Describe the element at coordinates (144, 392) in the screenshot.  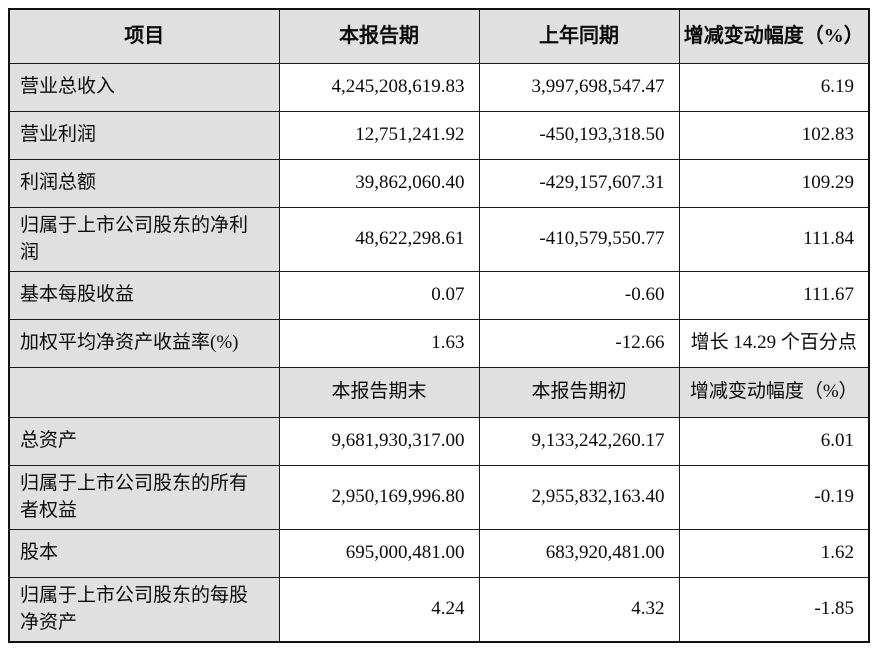
I see `subheader-empty-cell` at that location.